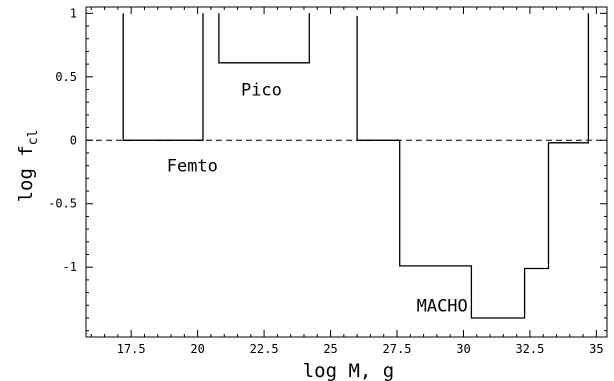 The height and width of the screenshot is (381, 614). Describe the element at coordinates (66, 77) in the screenshot. I see `y-tick-label: 0.5` at that location.